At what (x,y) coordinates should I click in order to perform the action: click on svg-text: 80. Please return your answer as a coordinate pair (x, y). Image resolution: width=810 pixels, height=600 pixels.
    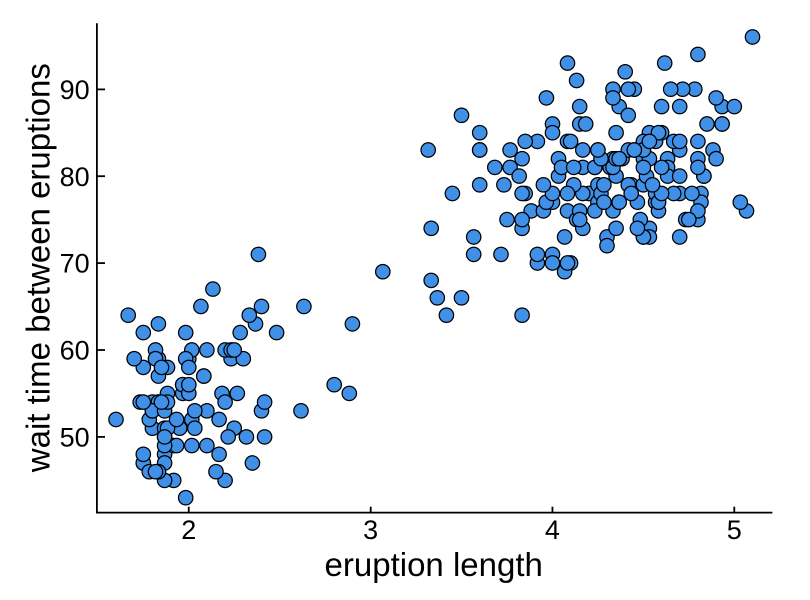
    Looking at the image, I should click on (75, 177).